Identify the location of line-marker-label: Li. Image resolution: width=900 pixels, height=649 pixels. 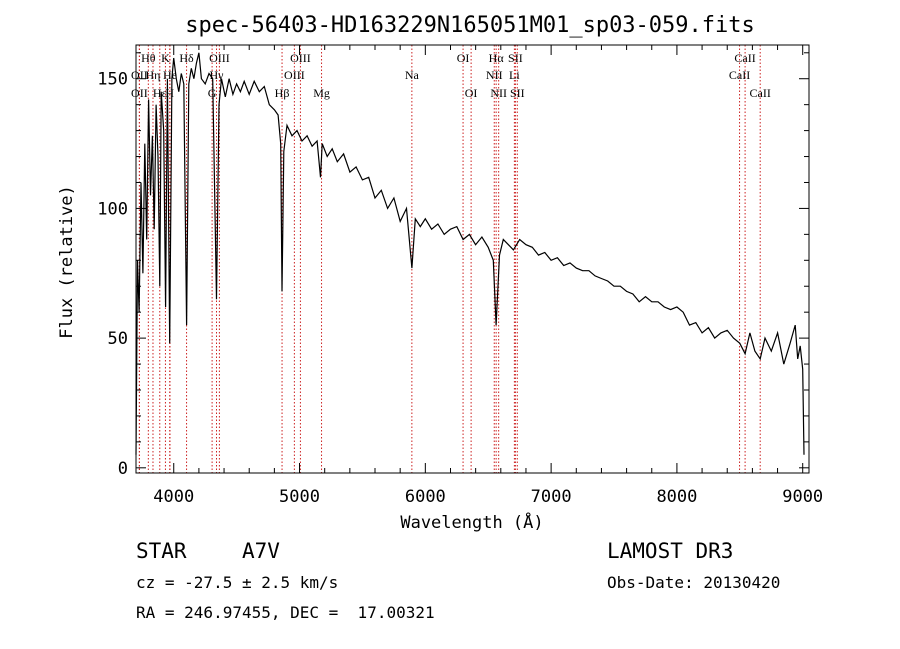
(514, 75).